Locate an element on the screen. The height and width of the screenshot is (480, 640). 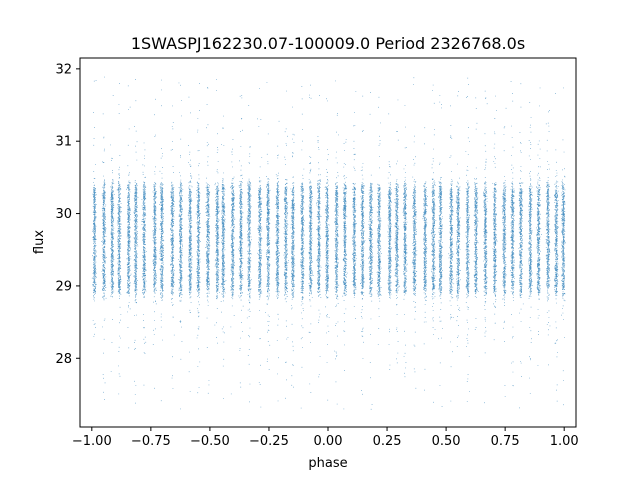
x-tick-label: 0.25 is located at coordinates (387, 441).